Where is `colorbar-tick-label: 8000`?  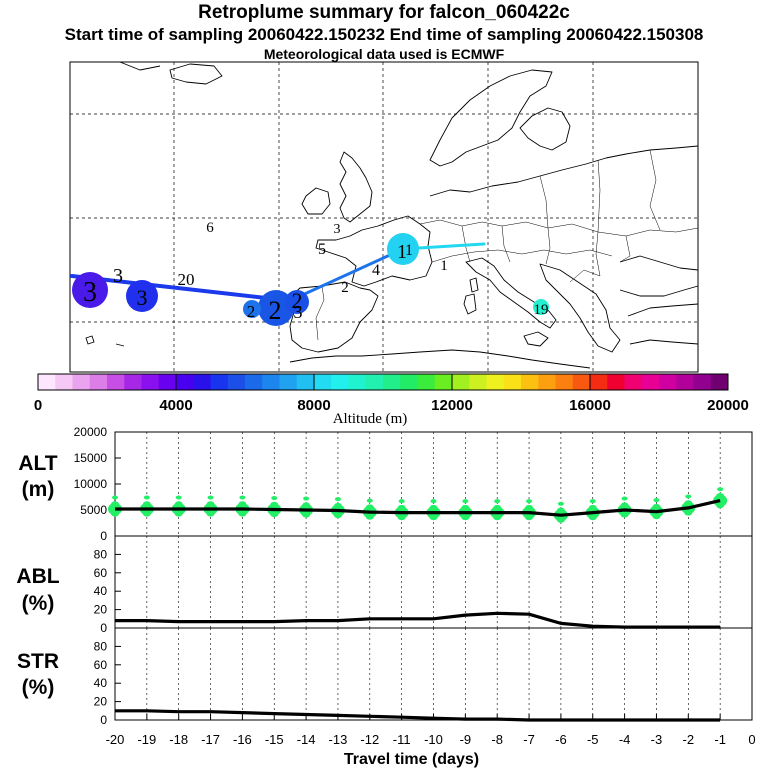 colorbar-tick-label: 8000 is located at coordinates (313, 405).